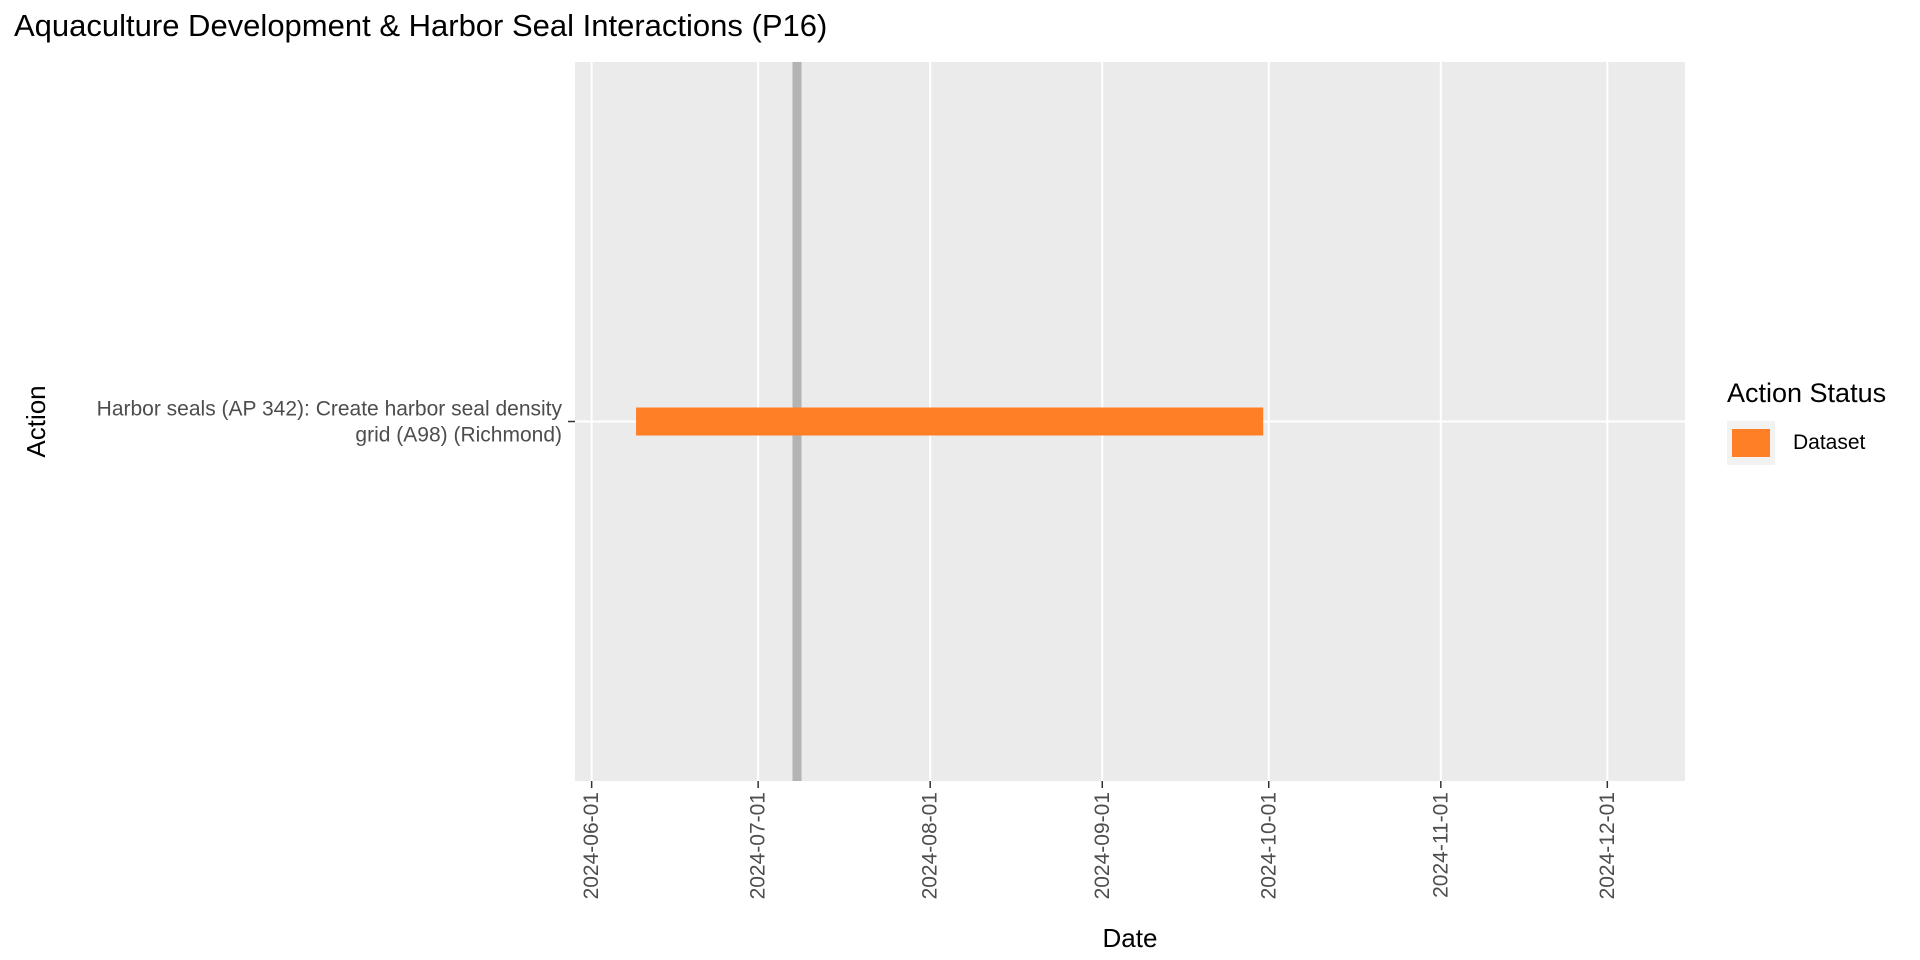 The image size is (1920, 960). What do you see at coordinates (1130, 938) in the screenshot?
I see `x-axis-title: Date` at bounding box center [1130, 938].